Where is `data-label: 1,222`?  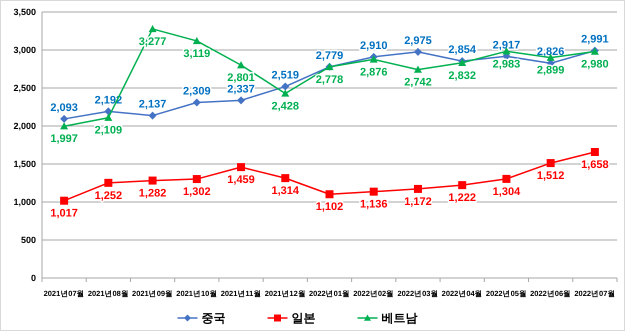
data-label: 1,222 is located at coordinates (462, 198).